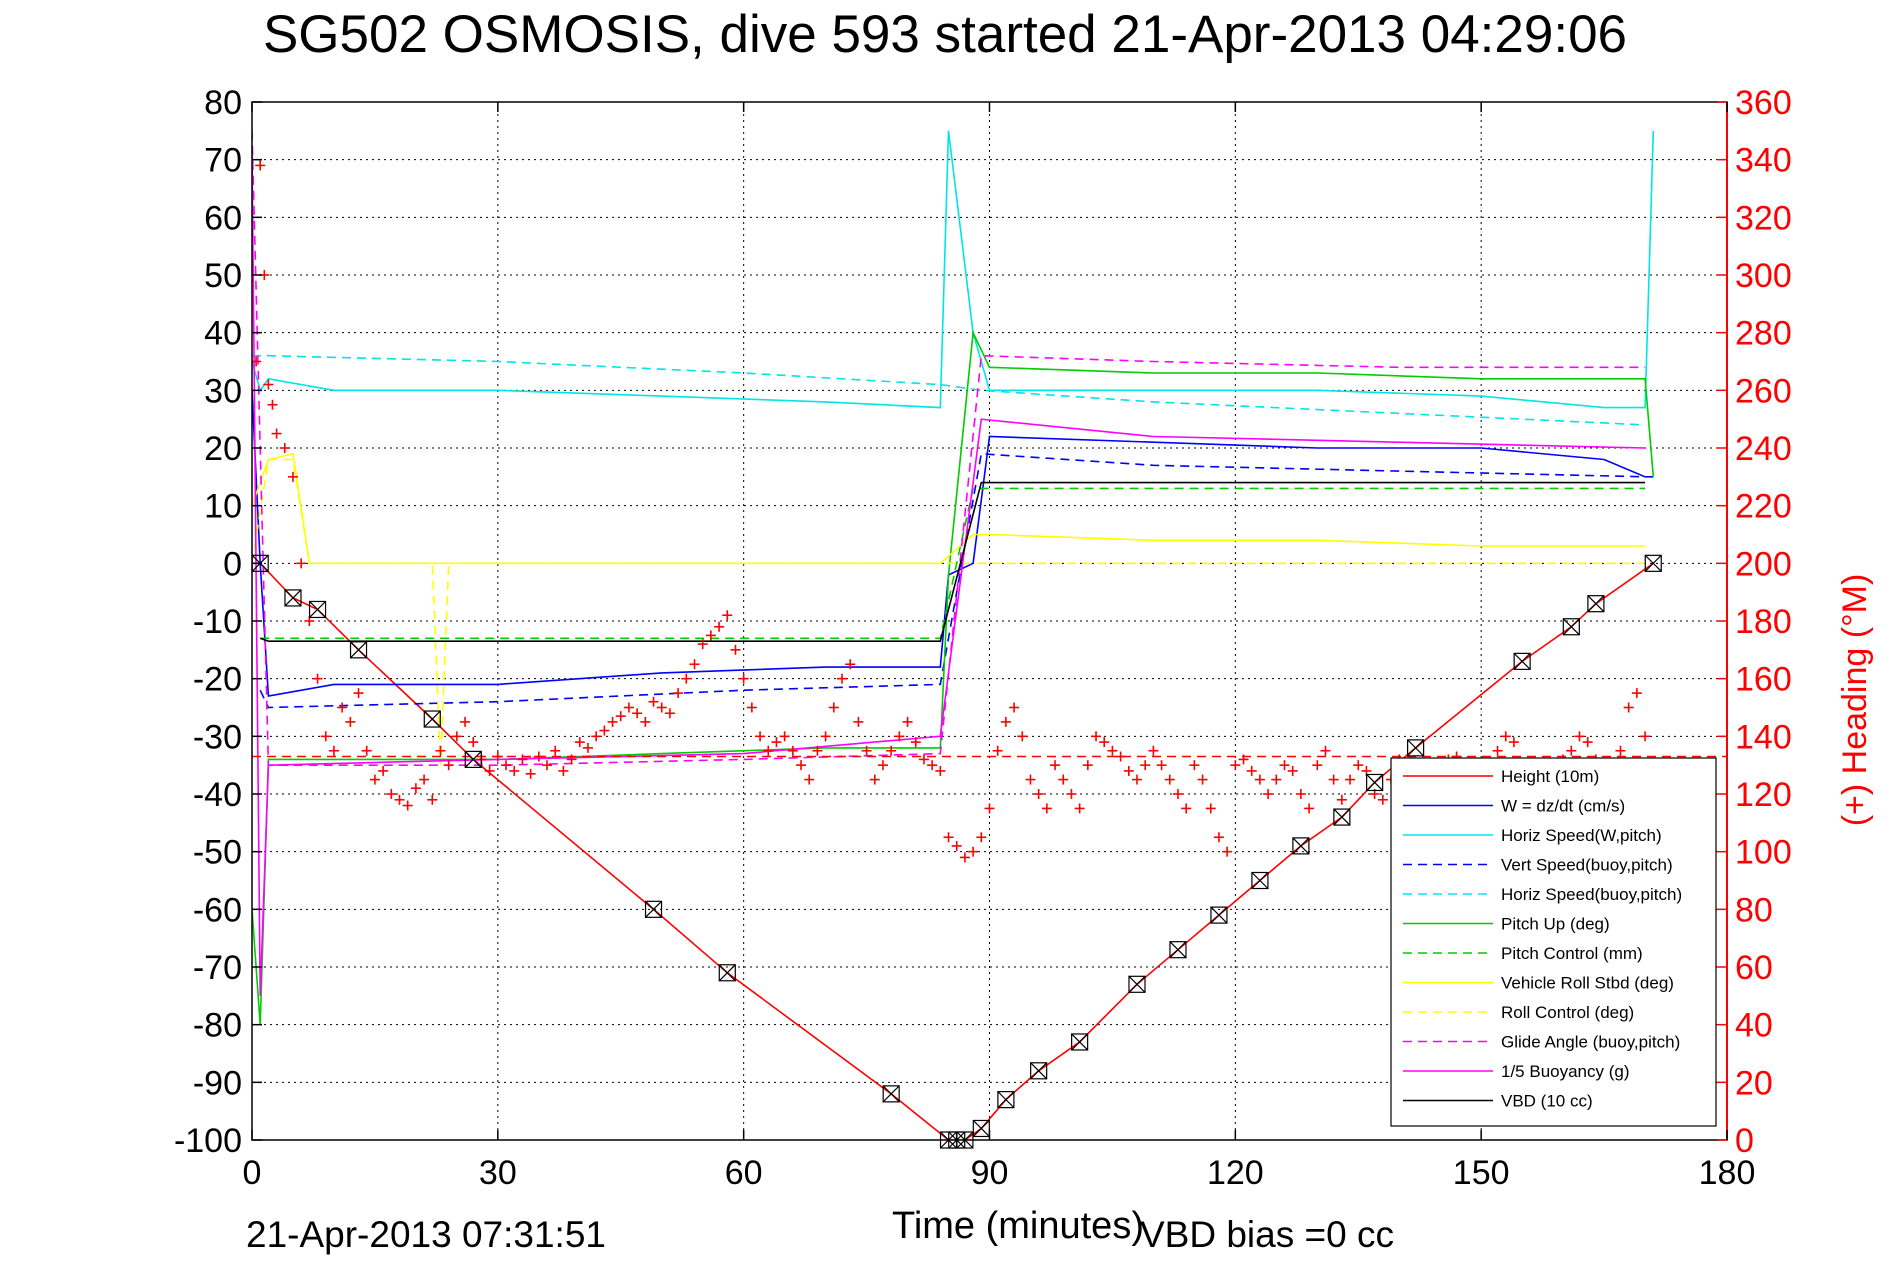  Describe the element at coordinates (1763, 680) in the screenshot. I see `y2-tick-label: 160` at that location.